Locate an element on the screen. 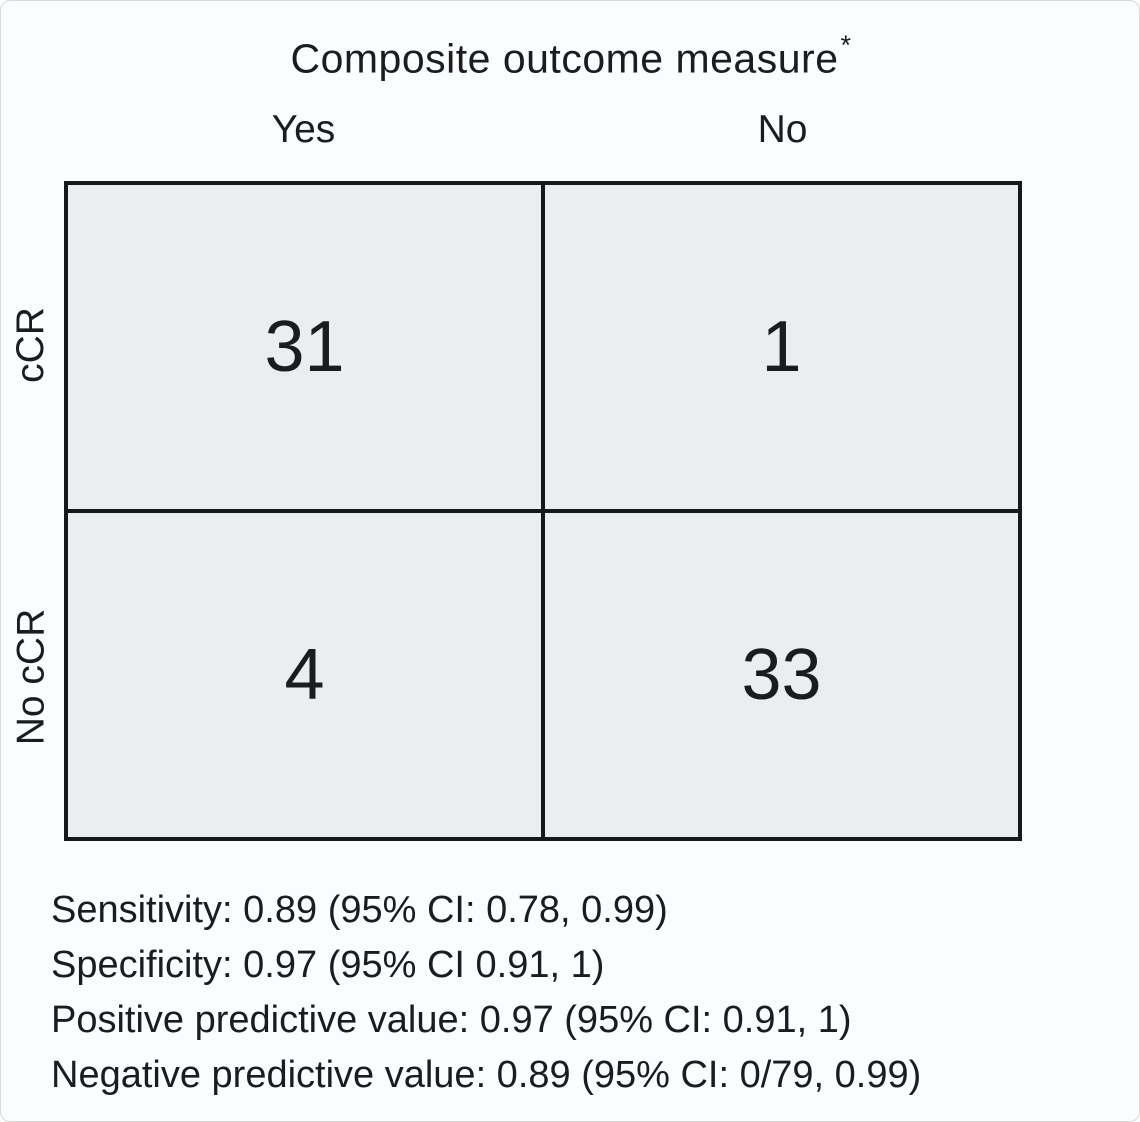  cell-ccr-yes: 31 is located at coordinates (304, 347).